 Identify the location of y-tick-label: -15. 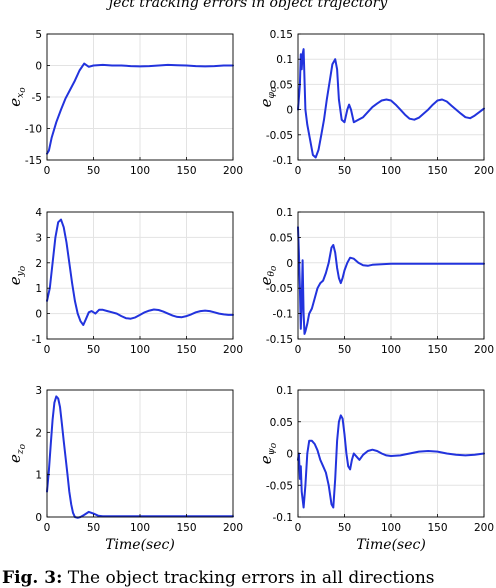
(33, 161).